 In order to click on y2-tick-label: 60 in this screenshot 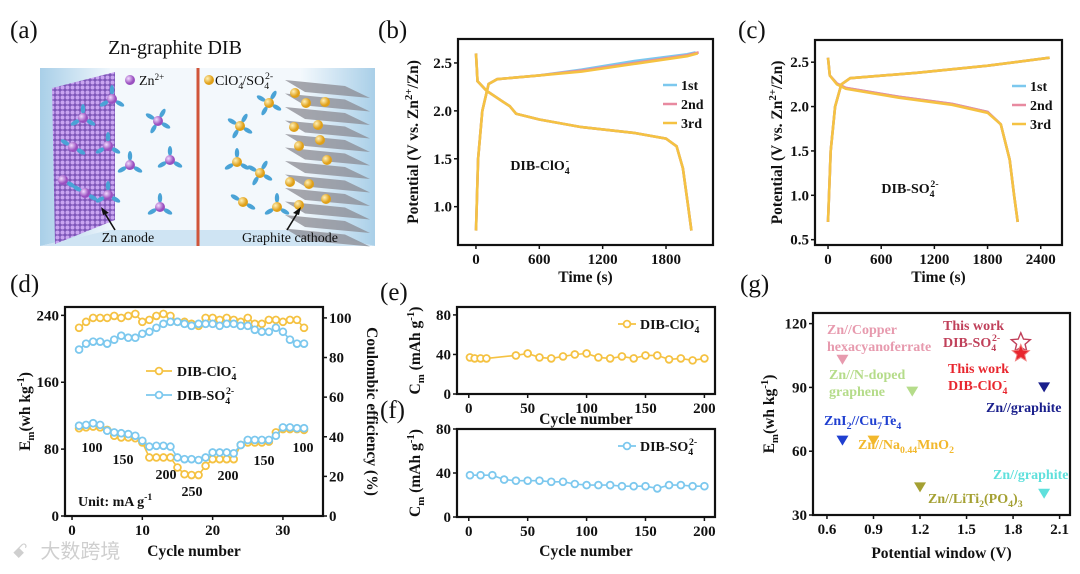, I will do `click(336, 398)`.